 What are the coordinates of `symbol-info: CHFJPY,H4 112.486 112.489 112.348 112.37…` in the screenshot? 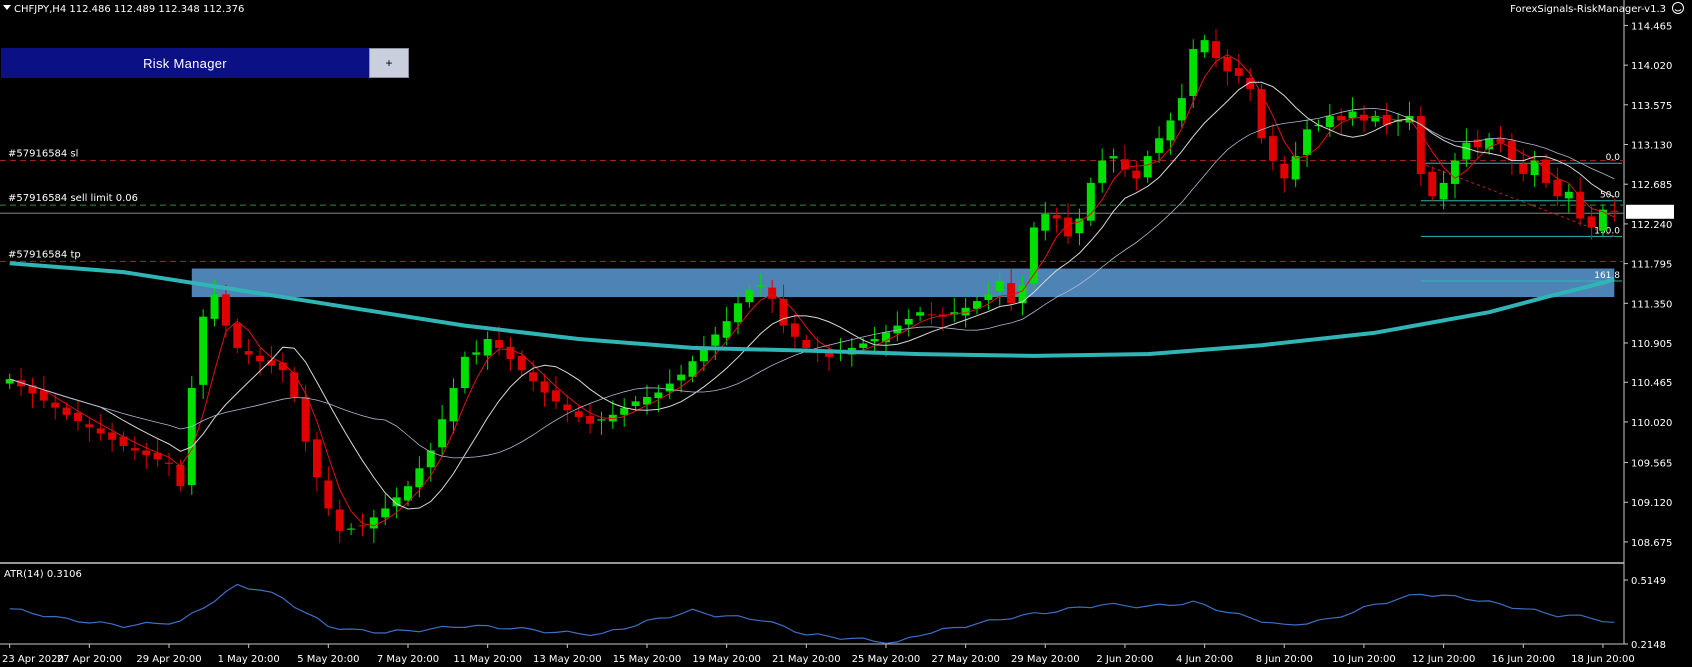 It's located at (129, 9).